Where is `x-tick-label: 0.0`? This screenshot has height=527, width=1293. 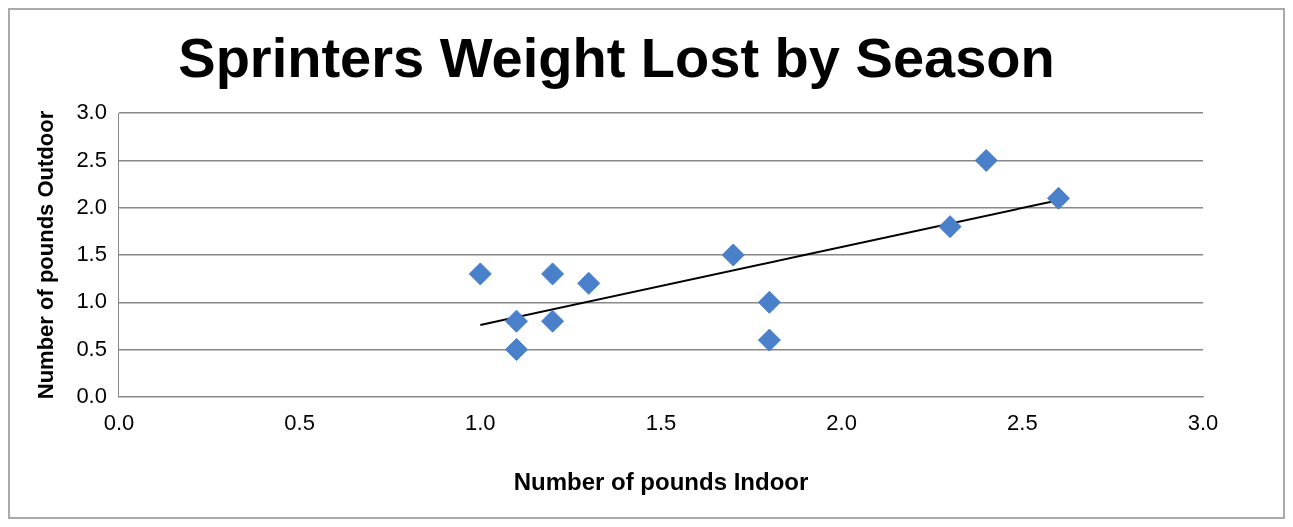 x-tick-label: 0.0 is located at coordinates (119, 423).